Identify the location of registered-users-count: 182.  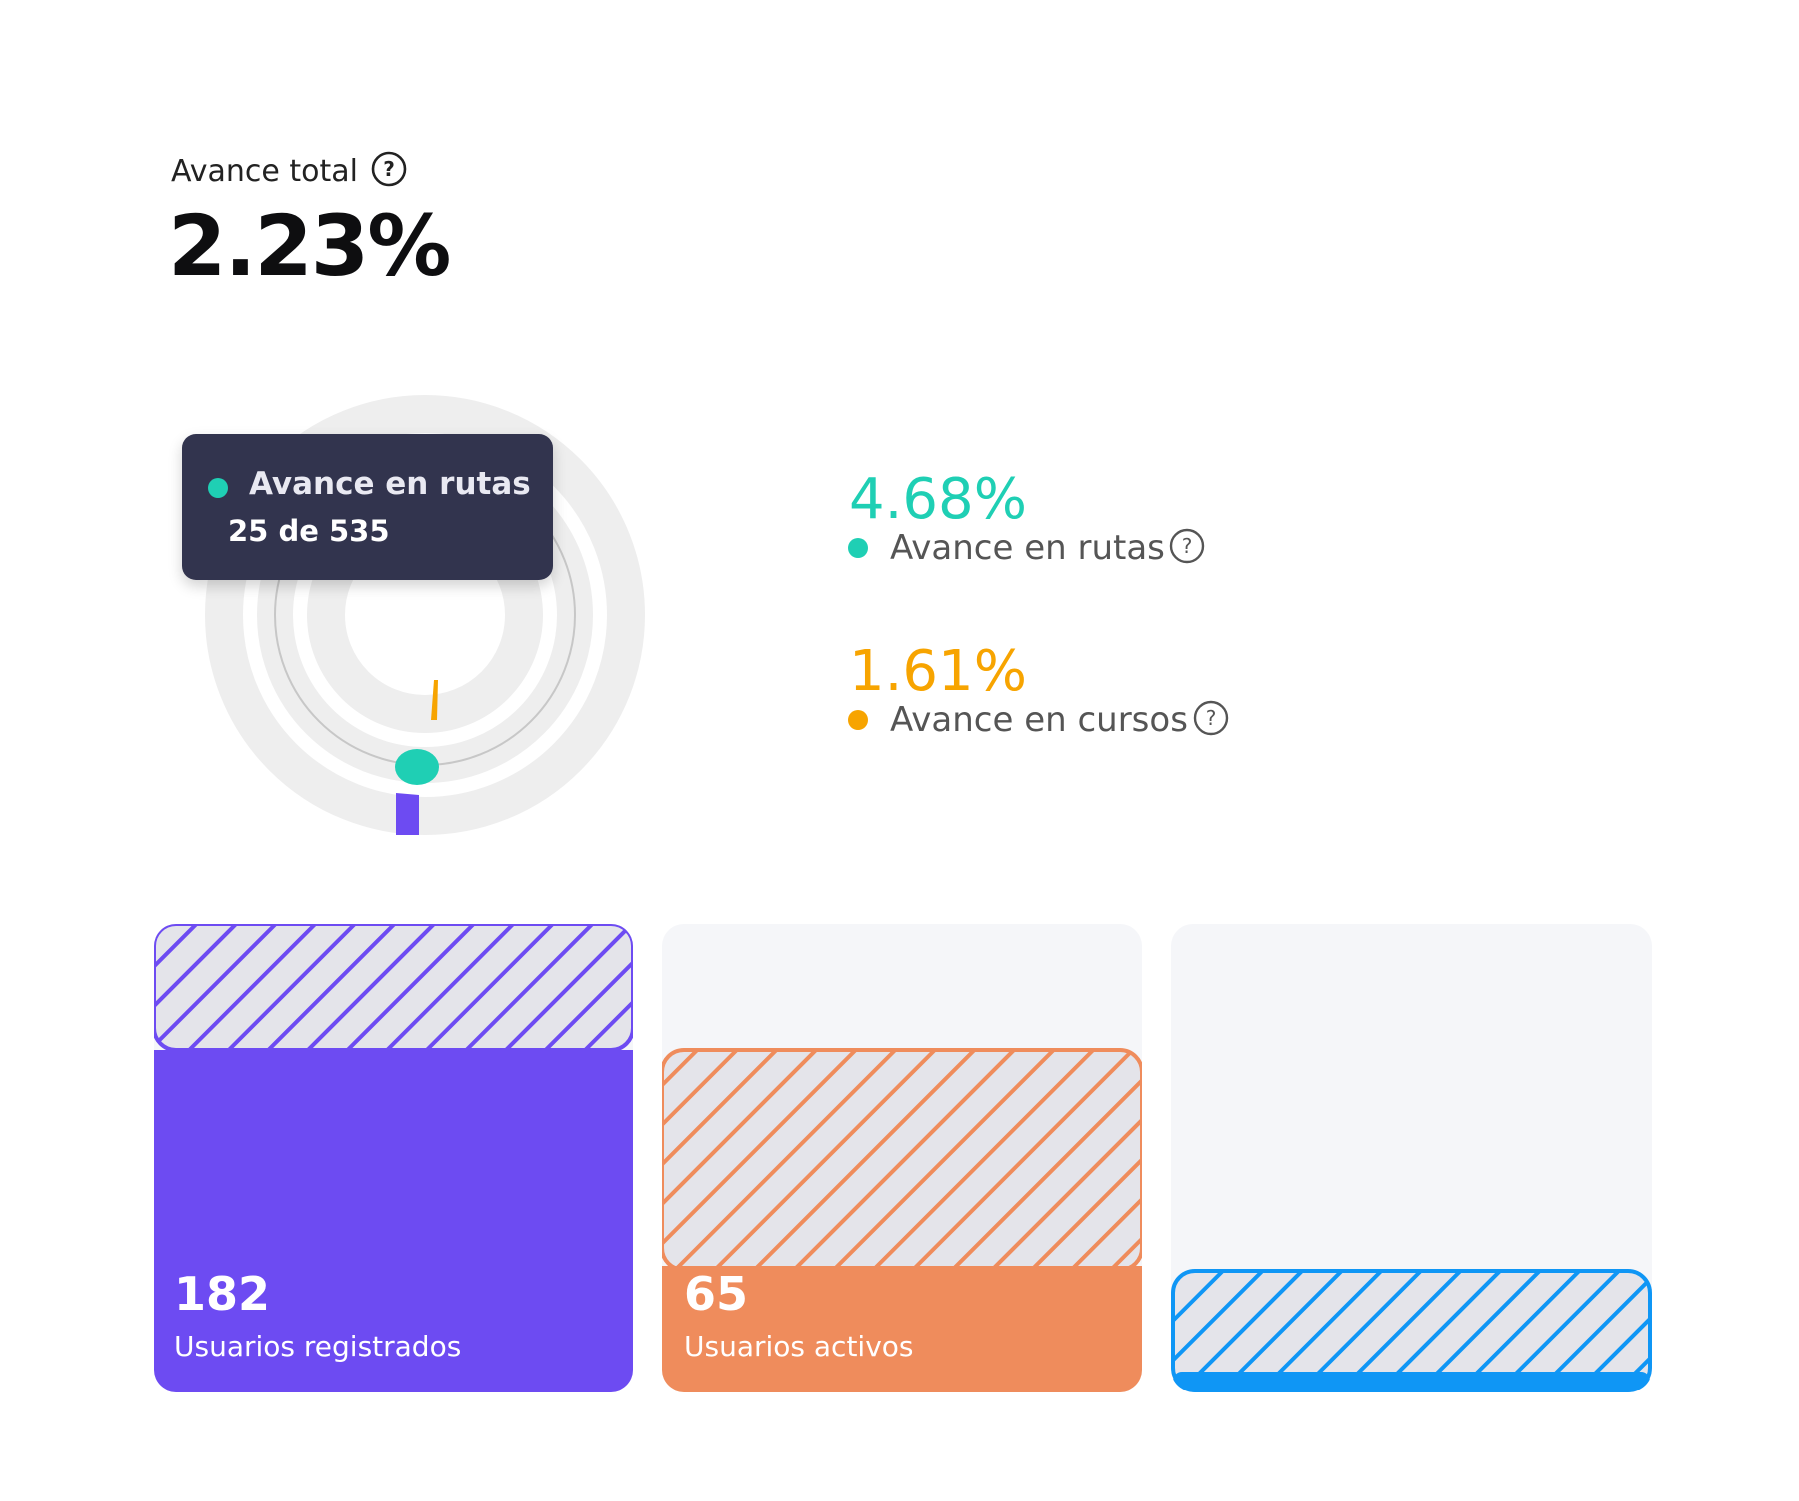
(222, 1294).